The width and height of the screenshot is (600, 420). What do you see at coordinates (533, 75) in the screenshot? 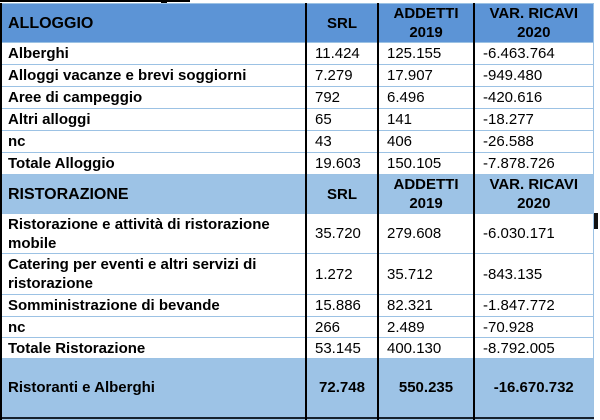
I see `var-ricavi-value: -949.480` at bounding box center [533, 75].